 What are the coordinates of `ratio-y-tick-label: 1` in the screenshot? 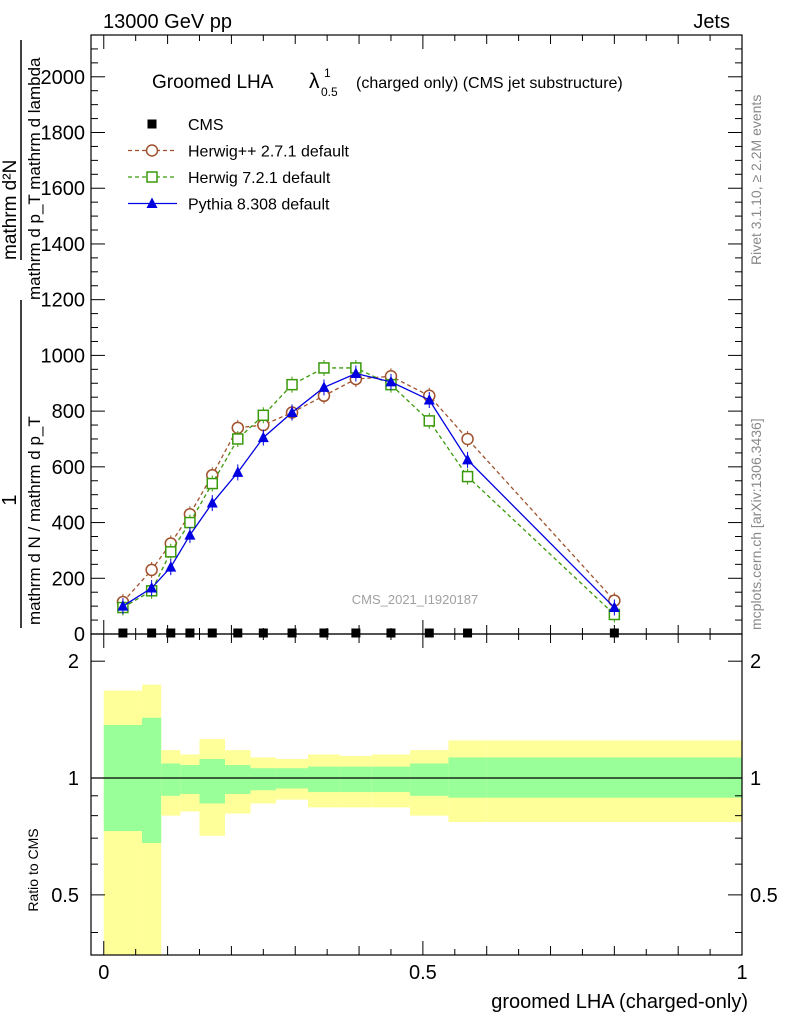 It's located at (73, 779).